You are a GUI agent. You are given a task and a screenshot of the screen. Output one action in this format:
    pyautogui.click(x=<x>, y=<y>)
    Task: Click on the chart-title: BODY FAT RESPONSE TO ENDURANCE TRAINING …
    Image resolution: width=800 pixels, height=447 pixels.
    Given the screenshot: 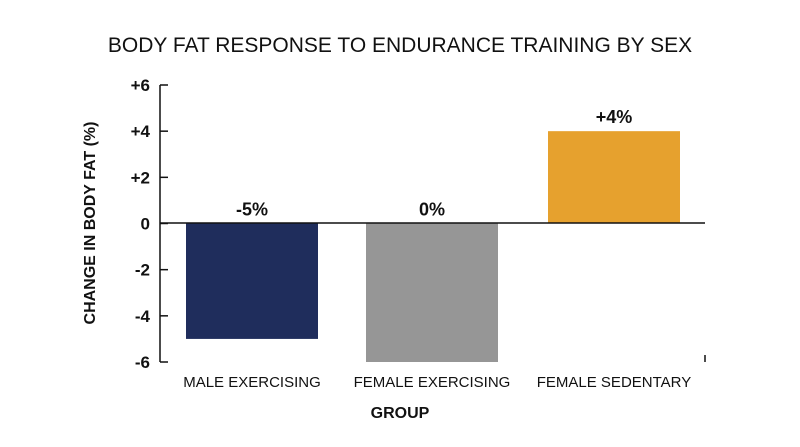 What is the action you would take?
    pyautogui.click(x=400, y=45)
    